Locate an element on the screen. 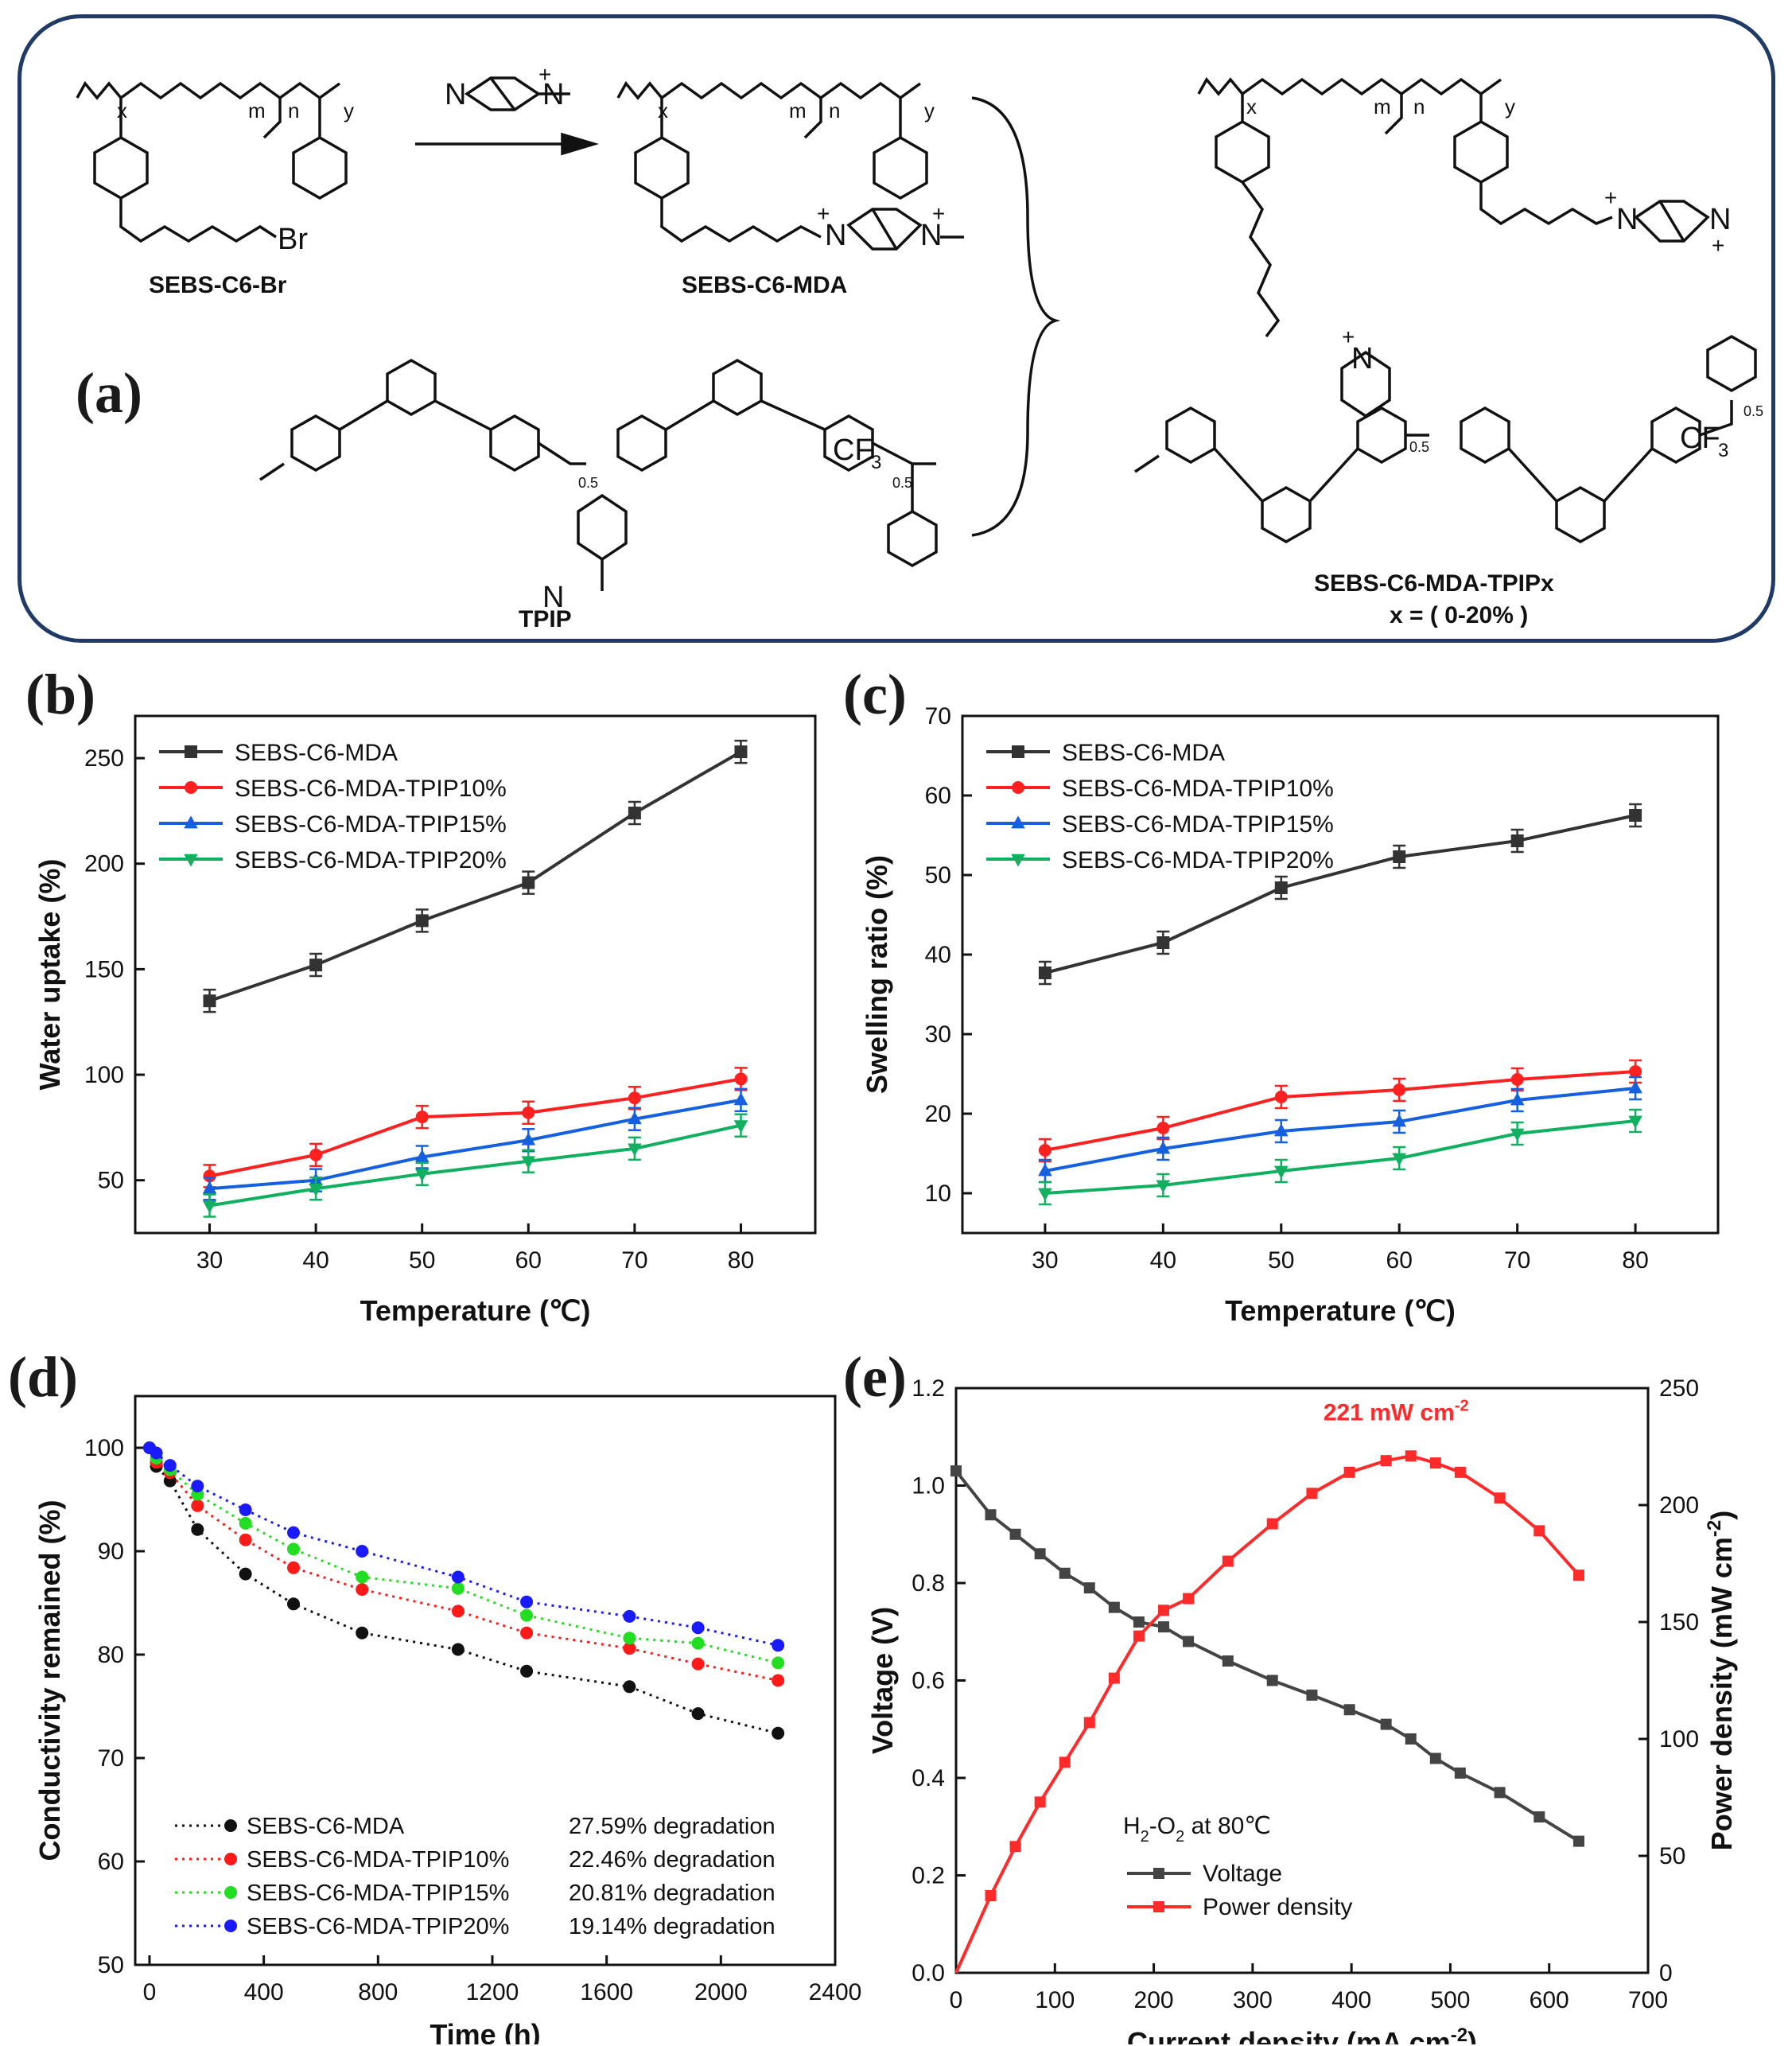 The width and height of the screenshot is (1792, 2046). legend-label: SEBS-C6-MDA is located at coordinates (326, 1826).